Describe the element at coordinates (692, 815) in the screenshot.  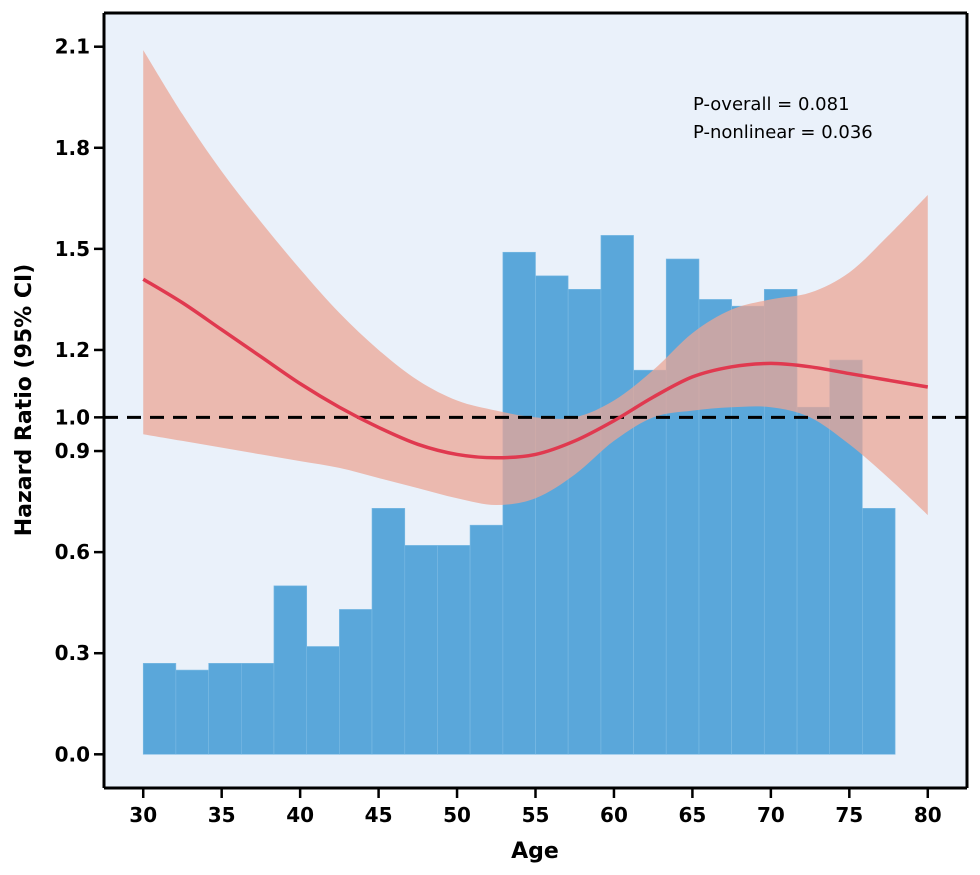
I see `x-tick-label: 65` at that location.